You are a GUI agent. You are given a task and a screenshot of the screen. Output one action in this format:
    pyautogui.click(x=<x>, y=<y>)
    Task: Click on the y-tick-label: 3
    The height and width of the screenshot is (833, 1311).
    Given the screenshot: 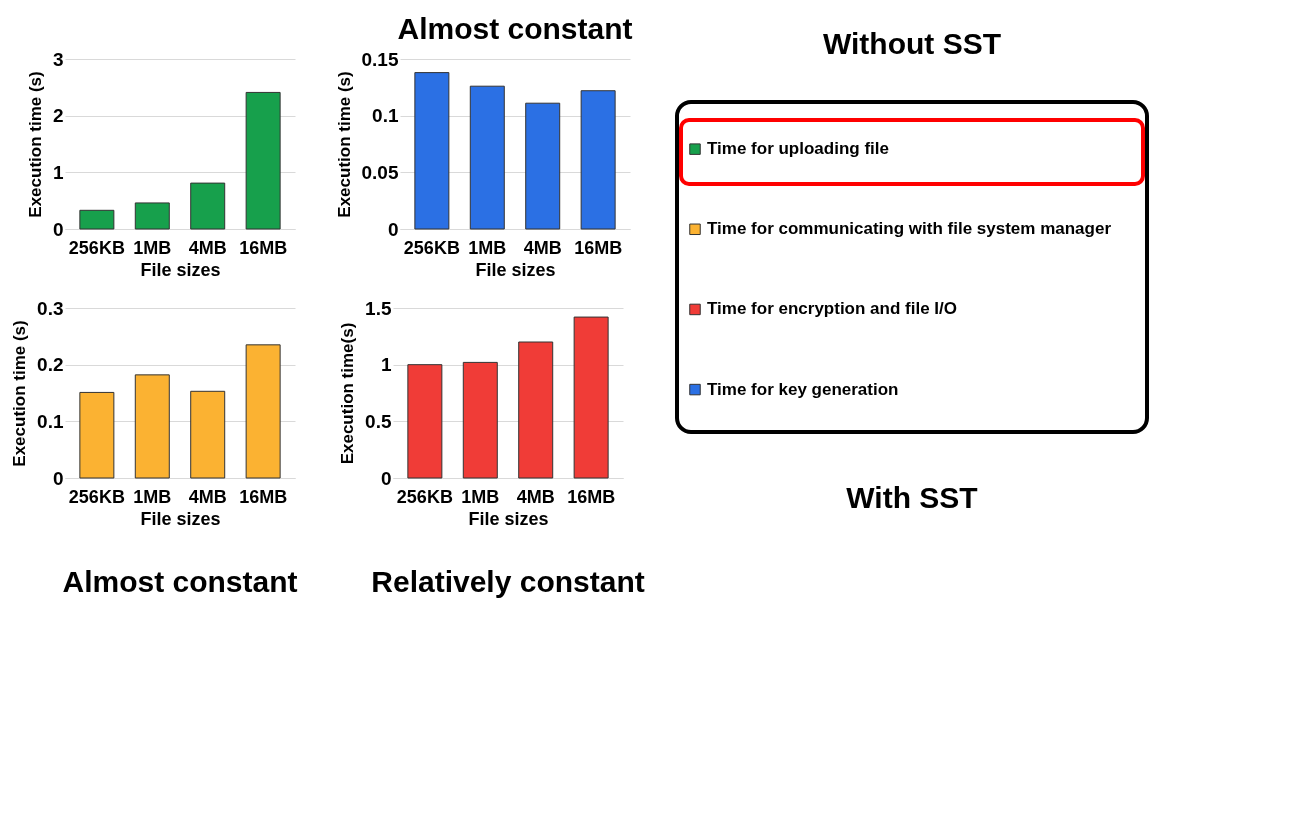 What is the action you would take?
    pyautogui.click(x=58, y=59)
    